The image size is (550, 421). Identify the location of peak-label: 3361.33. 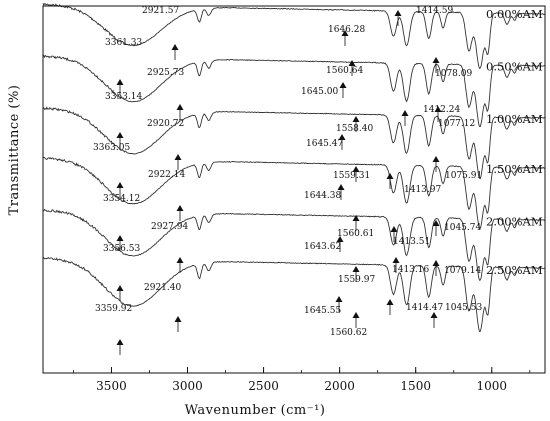
(123, 43).